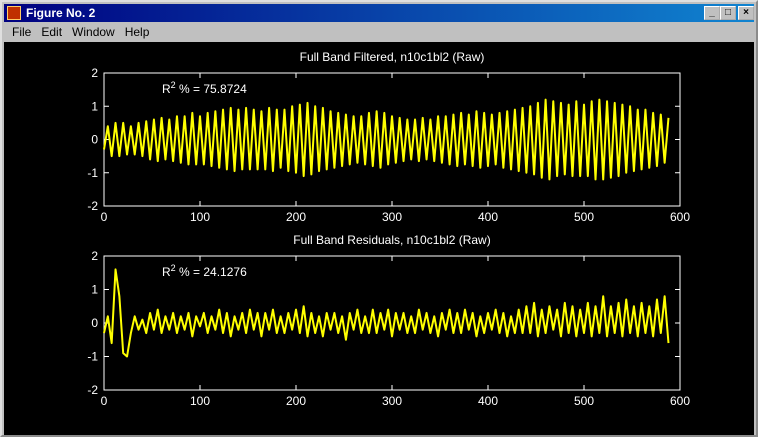 This screenshot has width=758, height=437. I want to click on menu-item: Edit, so click(52, 32).